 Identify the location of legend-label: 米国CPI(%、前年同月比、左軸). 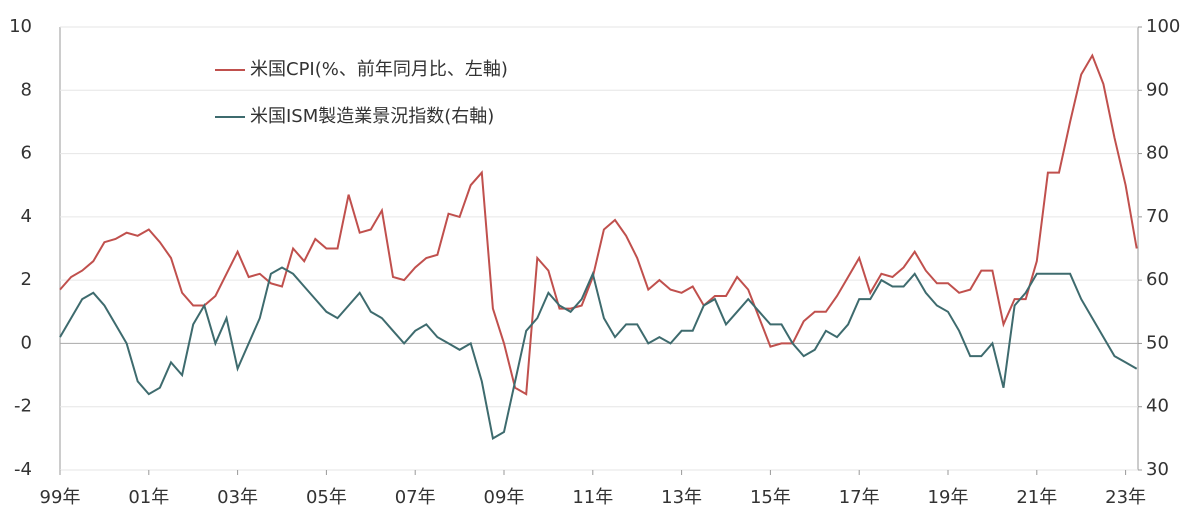
(379, 69).